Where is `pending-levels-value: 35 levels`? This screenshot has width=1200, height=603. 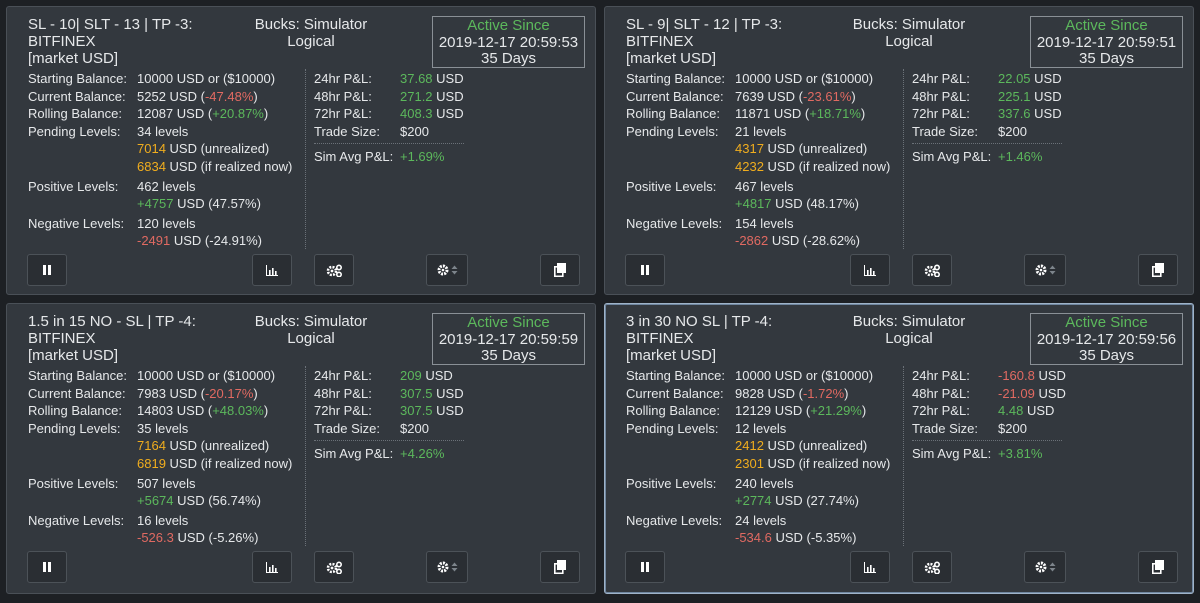 pending-levels-value: 35 levels is located at coordinates (163, 428).